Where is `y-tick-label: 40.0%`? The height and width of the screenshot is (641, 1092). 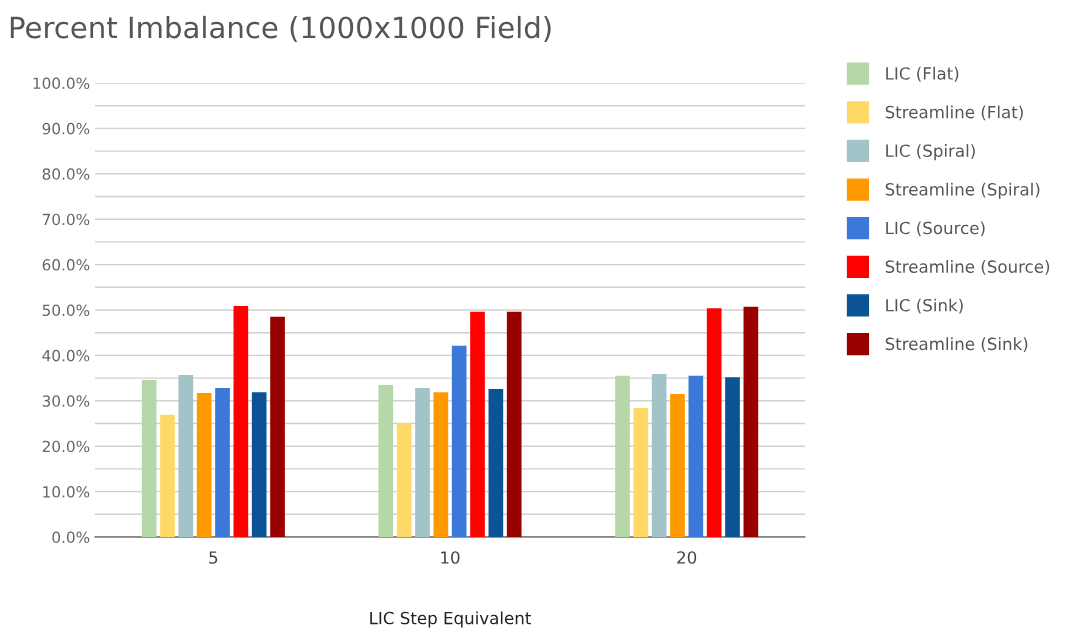 y-tick-label: 40.0% is located at coordinates (66, 355).